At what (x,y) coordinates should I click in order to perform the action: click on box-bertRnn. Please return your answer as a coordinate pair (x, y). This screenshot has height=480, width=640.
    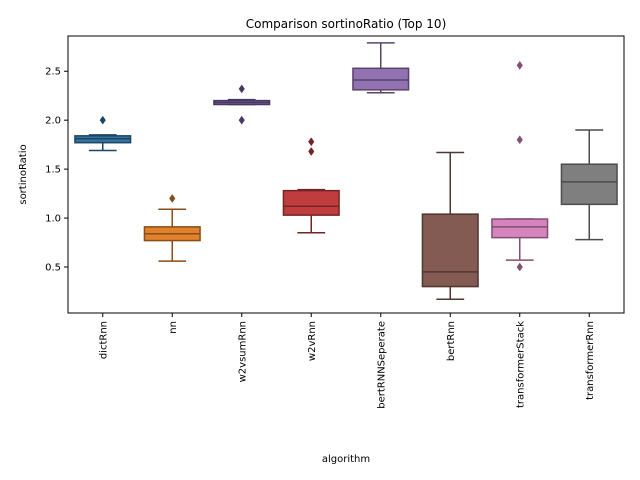
    Looking at the image, I should click on (450, 250).